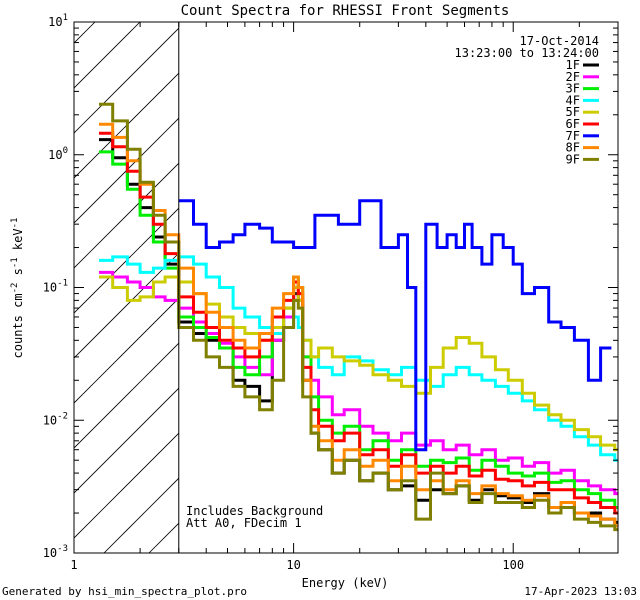 The height and width of the screenshot is (600, 640). I want to click on note-attenuator: Att A0, FDecim 1, so click(244, 523).